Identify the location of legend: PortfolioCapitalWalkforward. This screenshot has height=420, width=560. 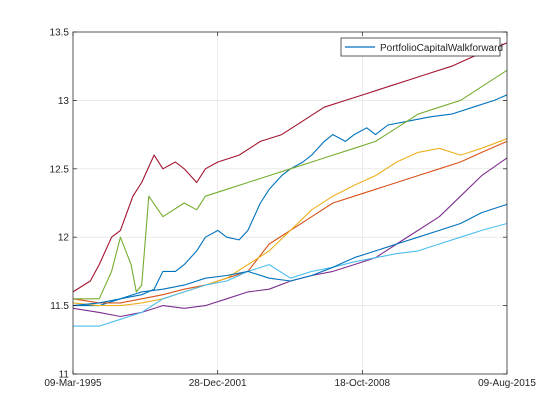
(421, 47).